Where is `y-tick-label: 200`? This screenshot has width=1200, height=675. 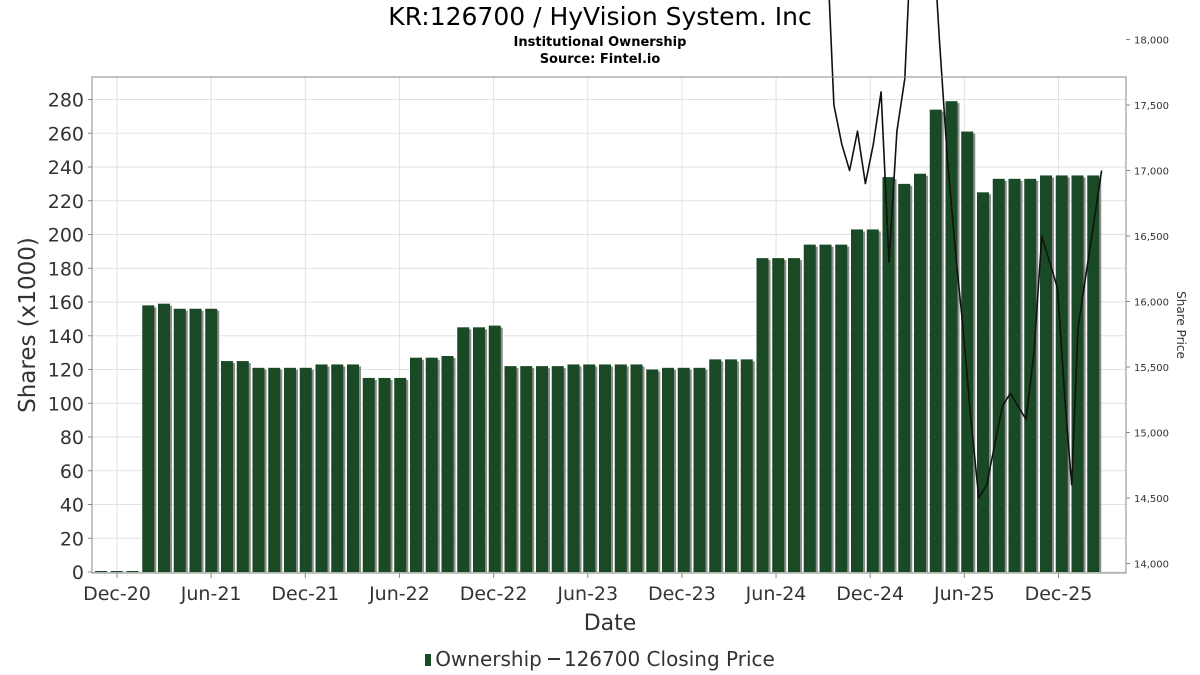
y-tick-label: 200 is located at coordinates (66, 236).